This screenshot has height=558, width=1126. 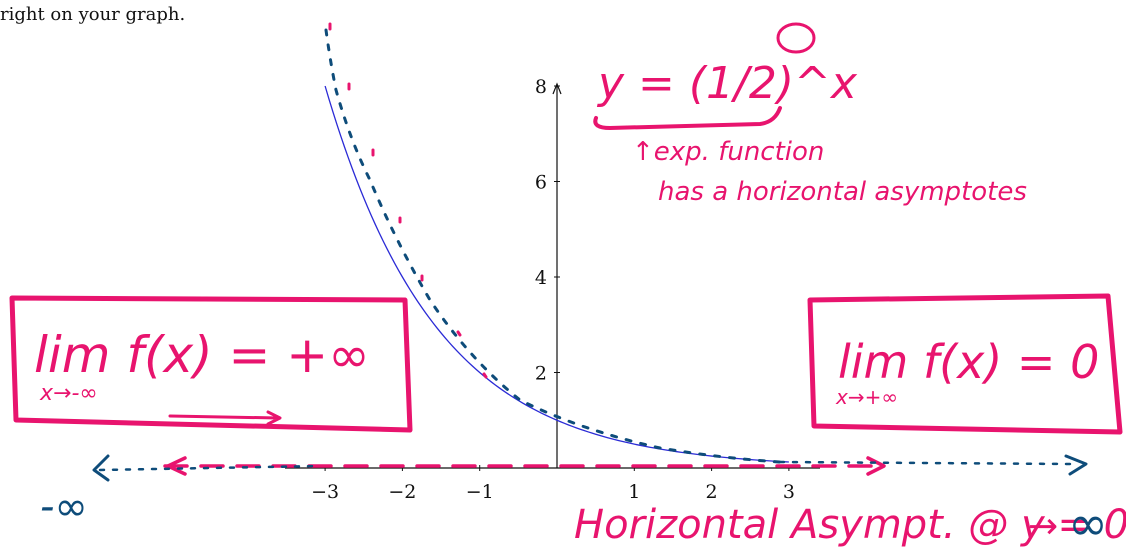 What do you see at coordinates (796, 38) in the screenshot?
I see `exponent-circle` at bounding box center [796, 38].